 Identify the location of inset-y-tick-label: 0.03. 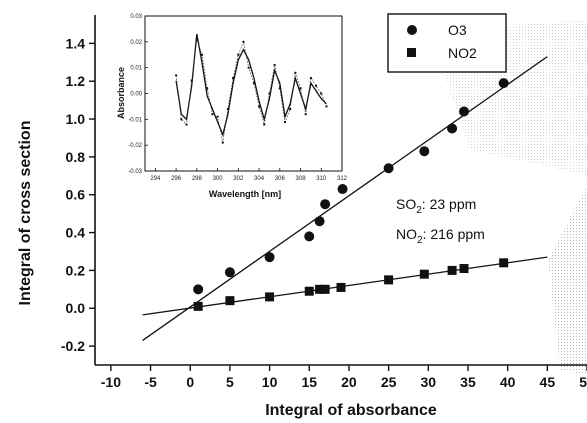
(136, 17).